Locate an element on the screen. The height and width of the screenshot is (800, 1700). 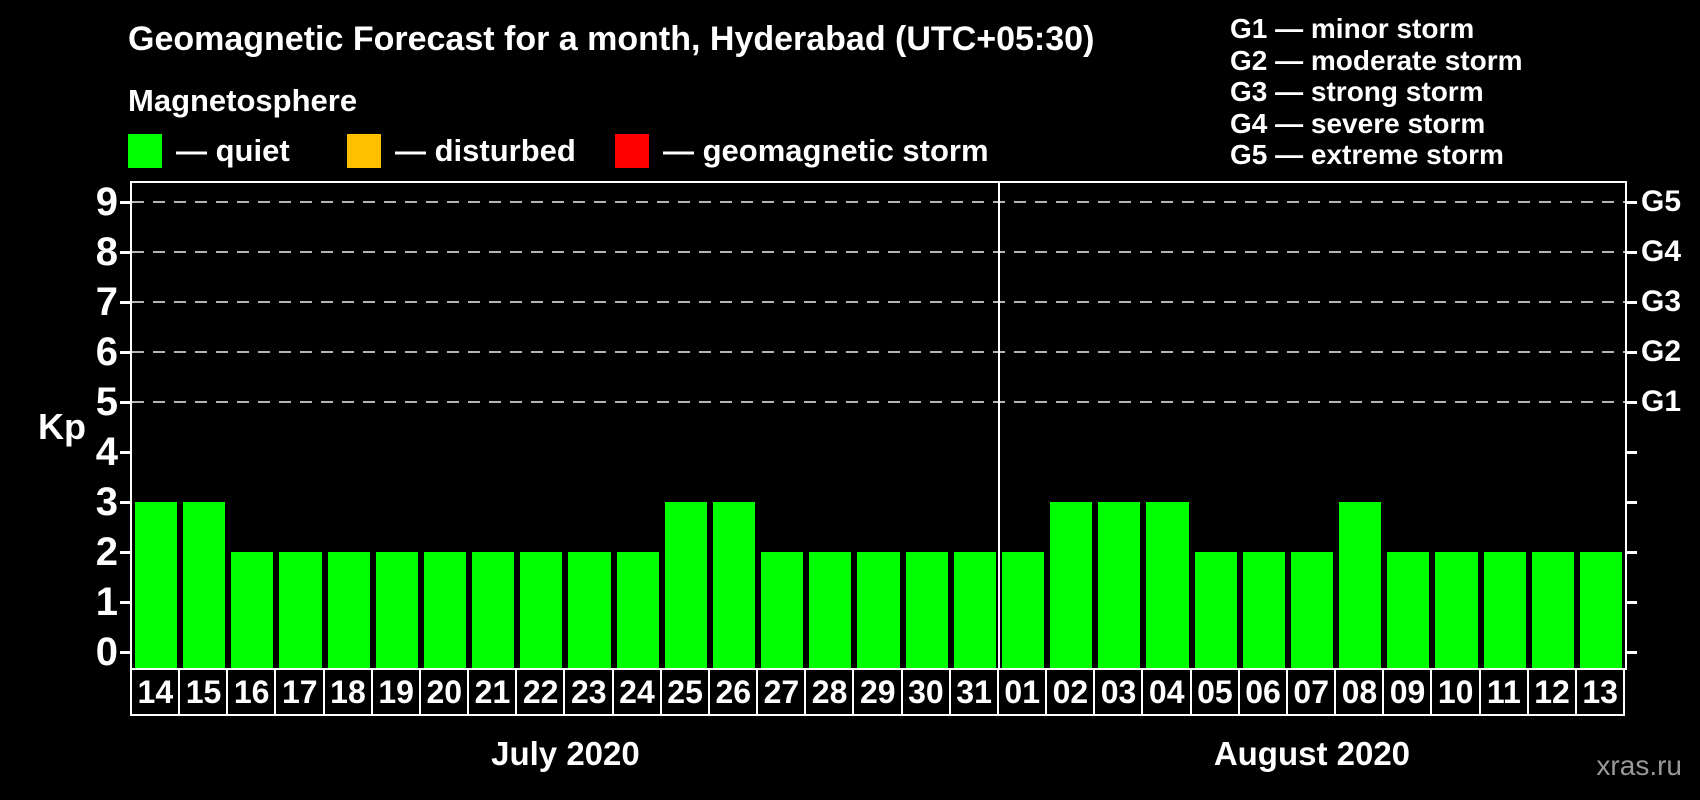
y-axis-label-4: 4 is located at coordinates (106, 452).